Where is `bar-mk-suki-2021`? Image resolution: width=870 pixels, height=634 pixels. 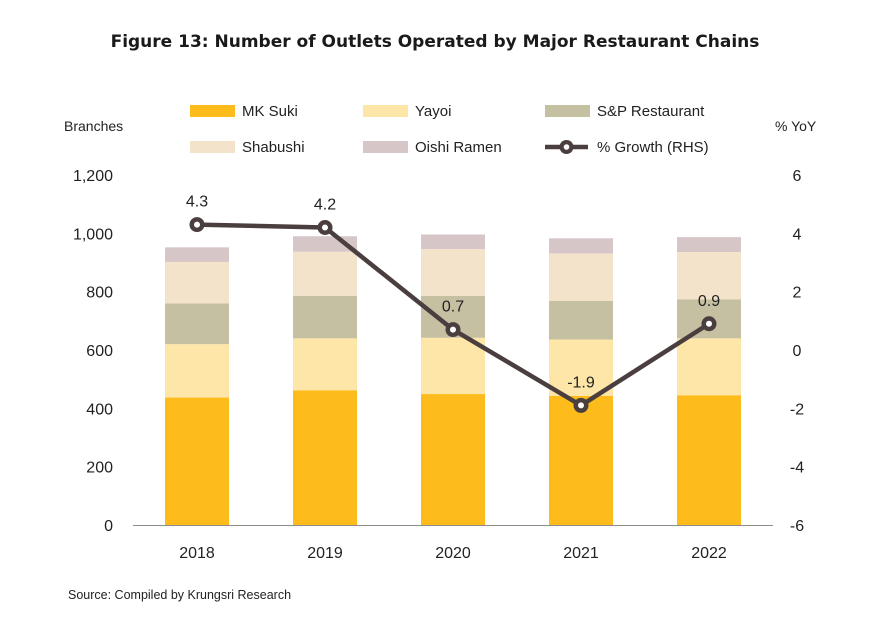
bar-mk-suki-2021 is located at coordinates (581, 460).